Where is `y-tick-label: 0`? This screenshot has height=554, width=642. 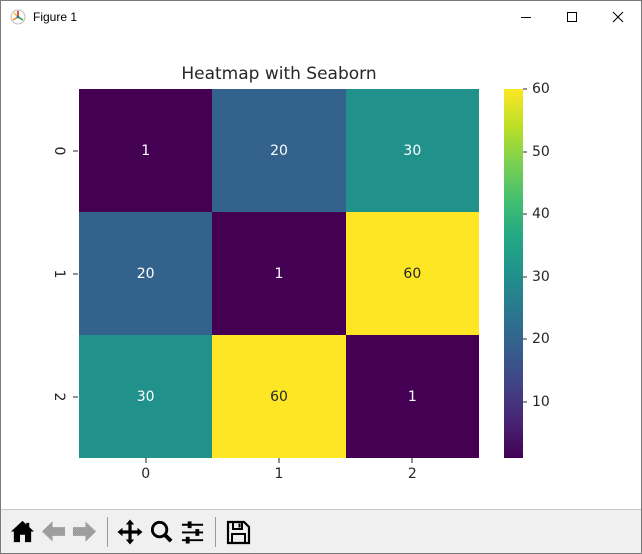 y-tick-label: 0 is located at coordinates (59, 150).